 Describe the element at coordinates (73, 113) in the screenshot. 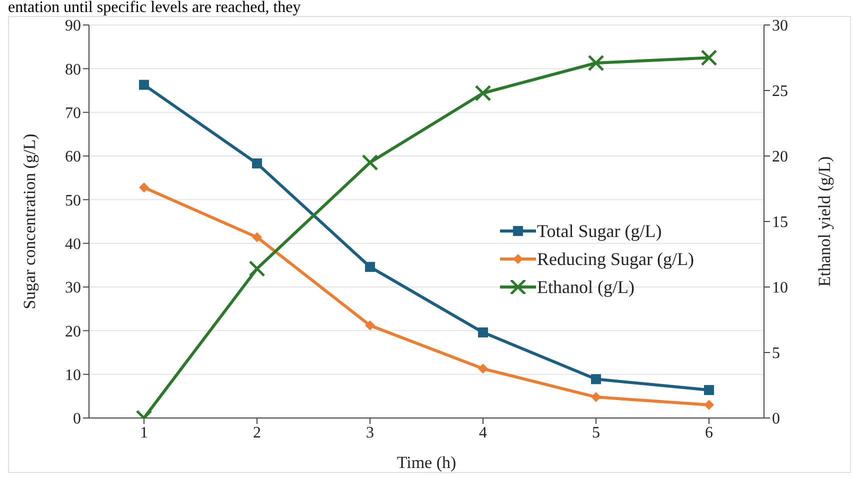

I see `y-tick-label: 70` at that location.